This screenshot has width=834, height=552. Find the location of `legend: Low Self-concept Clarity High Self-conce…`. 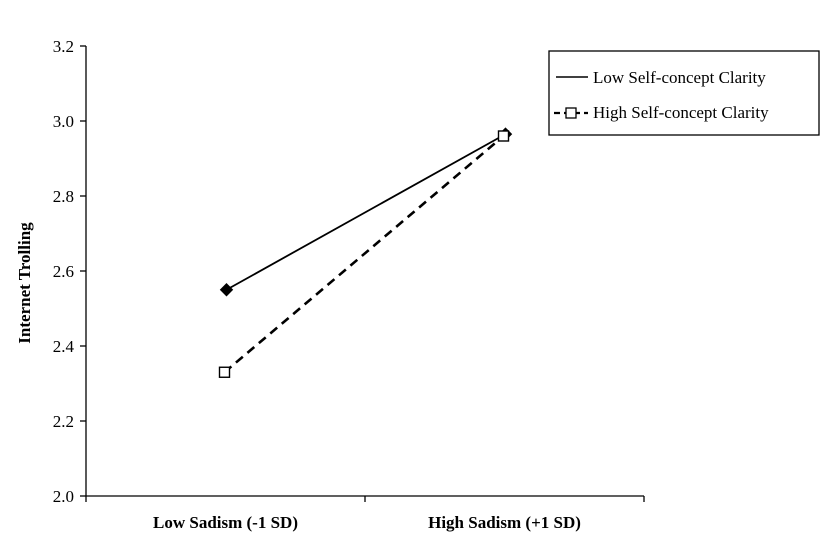

legend: Low Self-concept Clarity High Self-conce… is located at coordinates (684, 93).